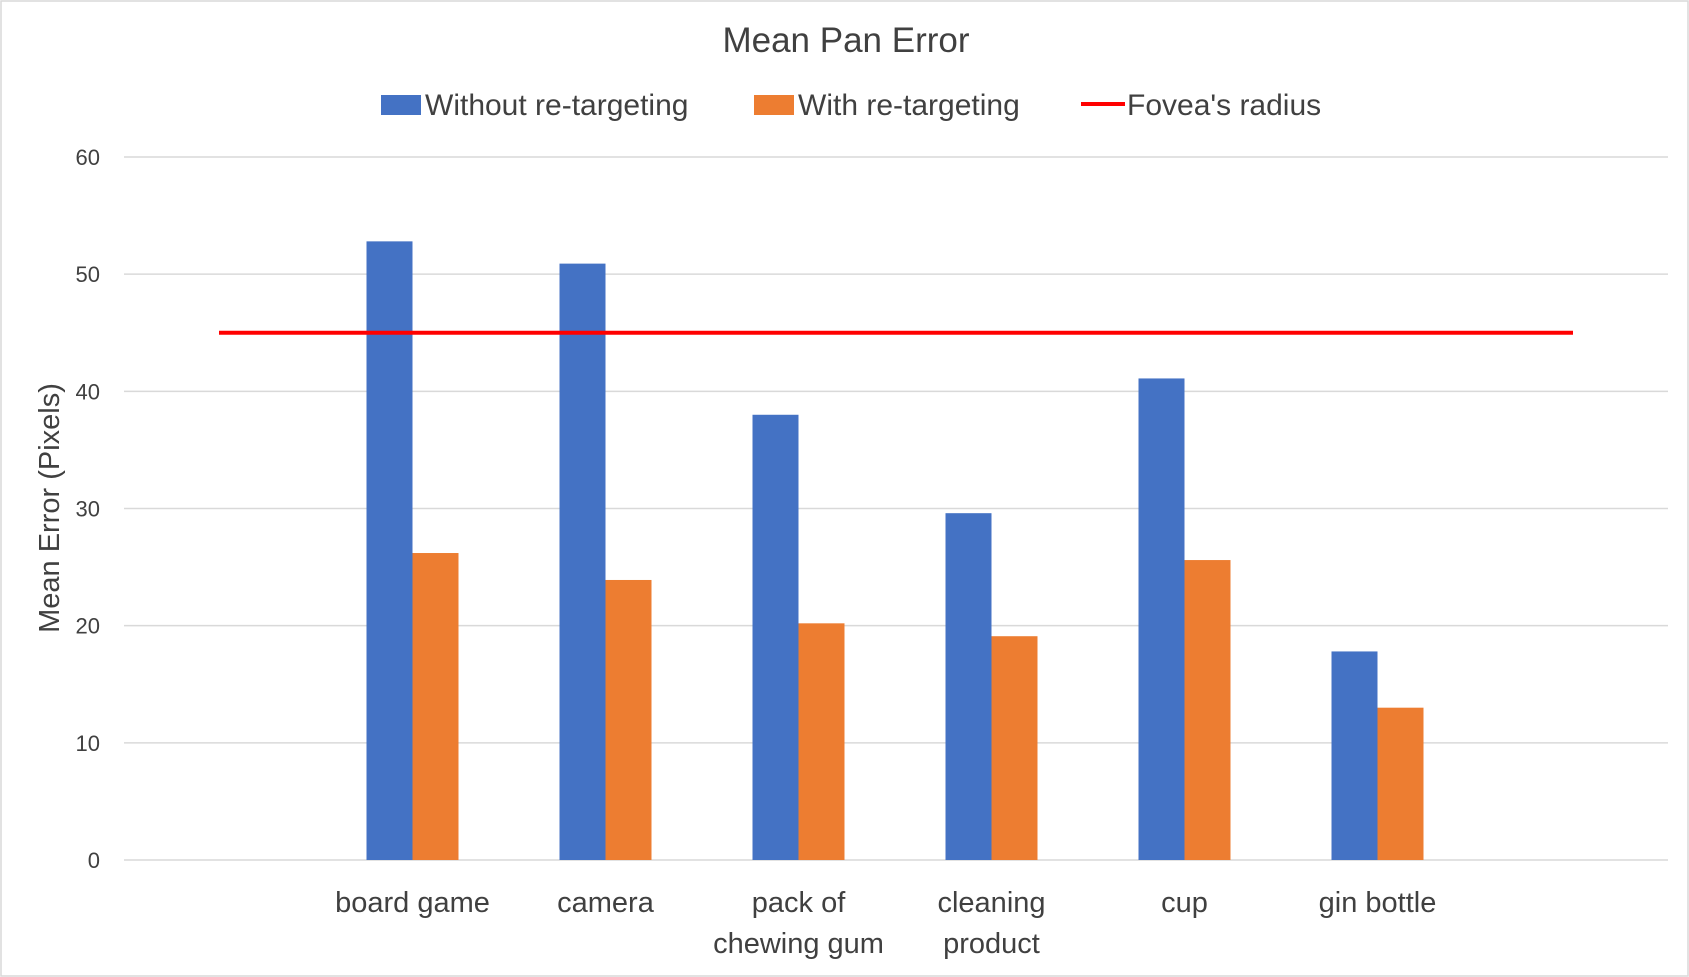 The image size is (1689, 977). What do you see at coordinates (845, 40) in the screenshot?
I see `chart-title: Mean Pan Error` at bounding box center [845, 40].